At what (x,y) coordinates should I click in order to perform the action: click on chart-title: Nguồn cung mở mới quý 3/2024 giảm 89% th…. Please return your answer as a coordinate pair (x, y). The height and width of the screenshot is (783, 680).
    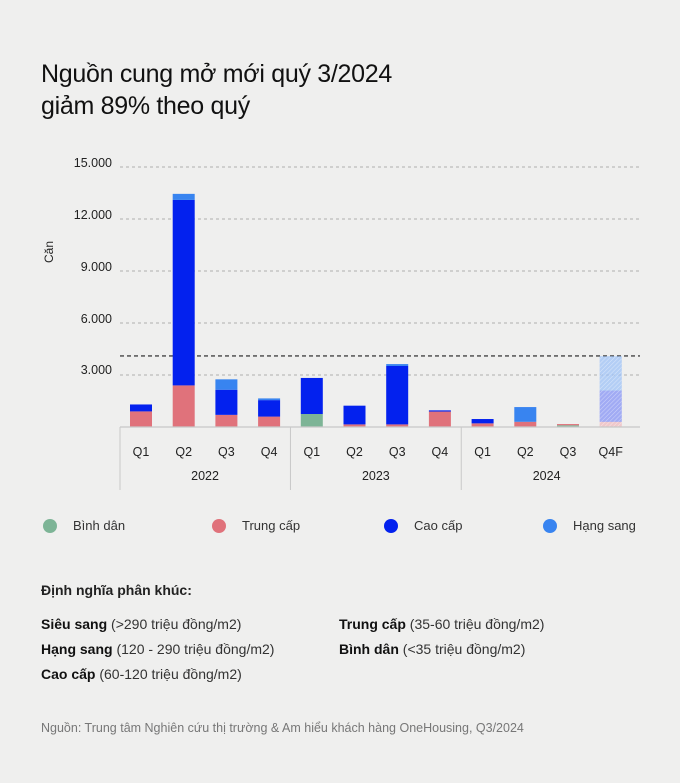
    Looking at the image, I should click on (216, 90).